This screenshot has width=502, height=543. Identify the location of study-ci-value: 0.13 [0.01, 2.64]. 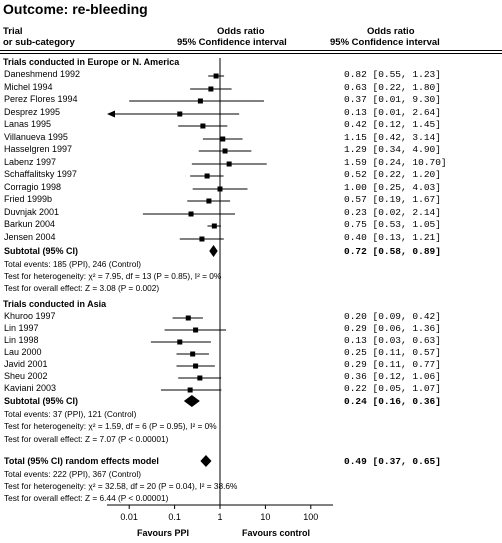
(392, 112).